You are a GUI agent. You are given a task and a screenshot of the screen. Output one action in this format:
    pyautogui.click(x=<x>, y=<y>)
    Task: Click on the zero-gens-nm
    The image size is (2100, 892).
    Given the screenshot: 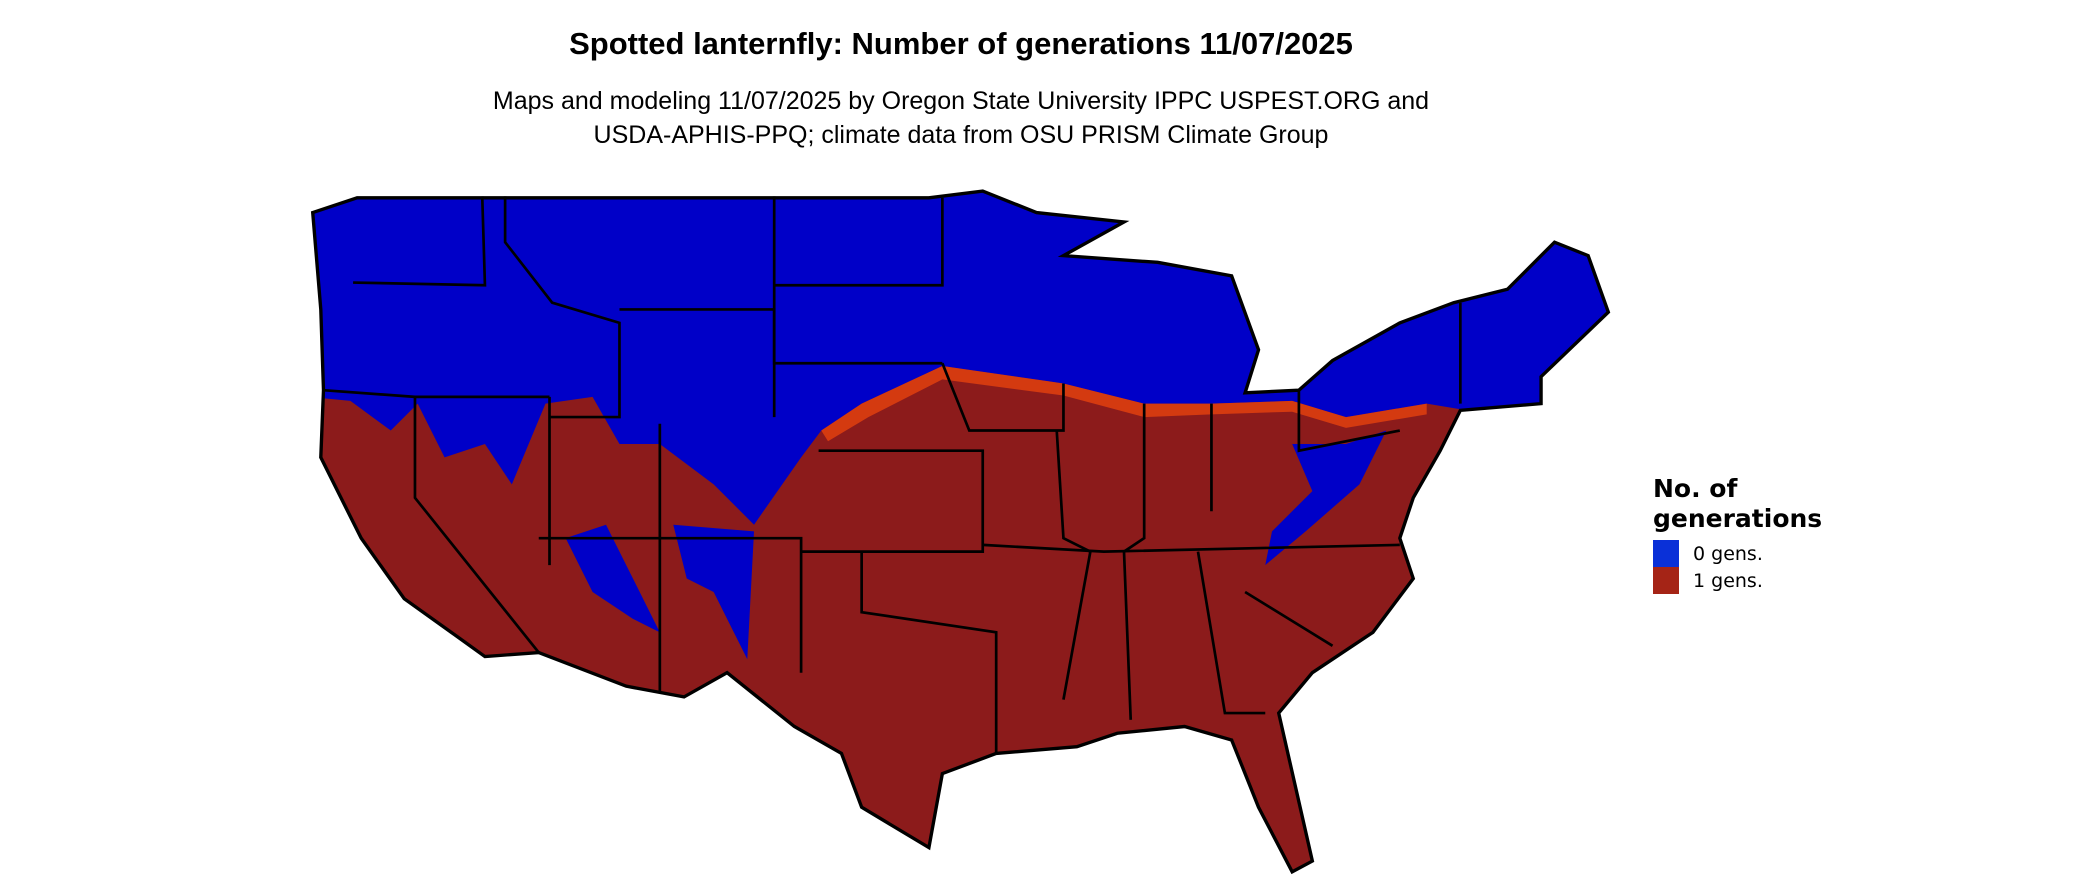 What is the action you would take?
    pyautogui.click(x=714, y=592)
    